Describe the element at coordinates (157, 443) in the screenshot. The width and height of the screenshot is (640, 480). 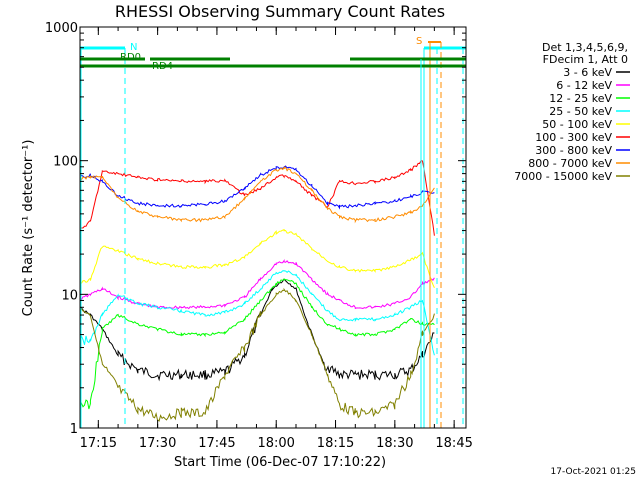
I see `x-tick-label: 17:30` at that location.